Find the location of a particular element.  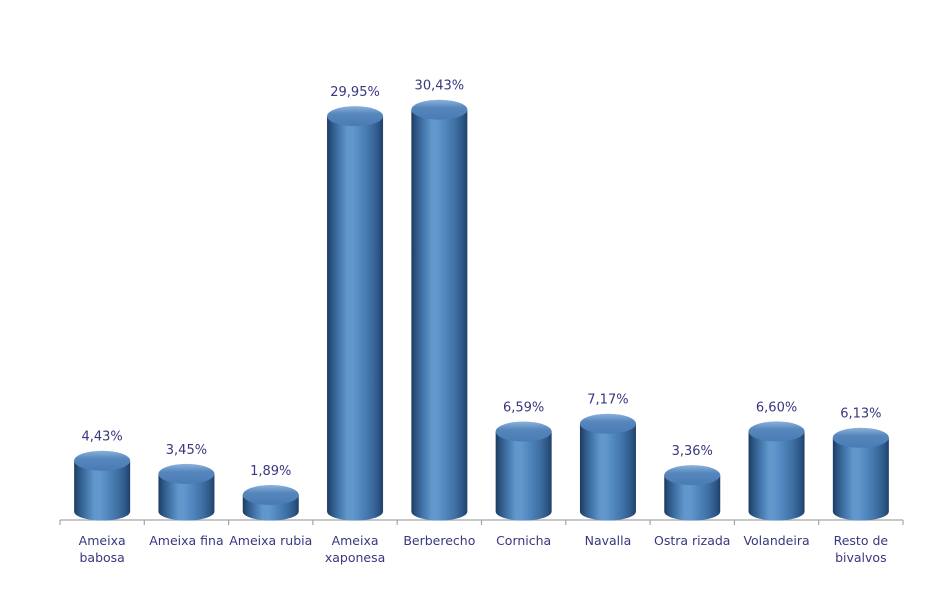

bar-value-label: 6,13% is located at coordinates (860, 414).